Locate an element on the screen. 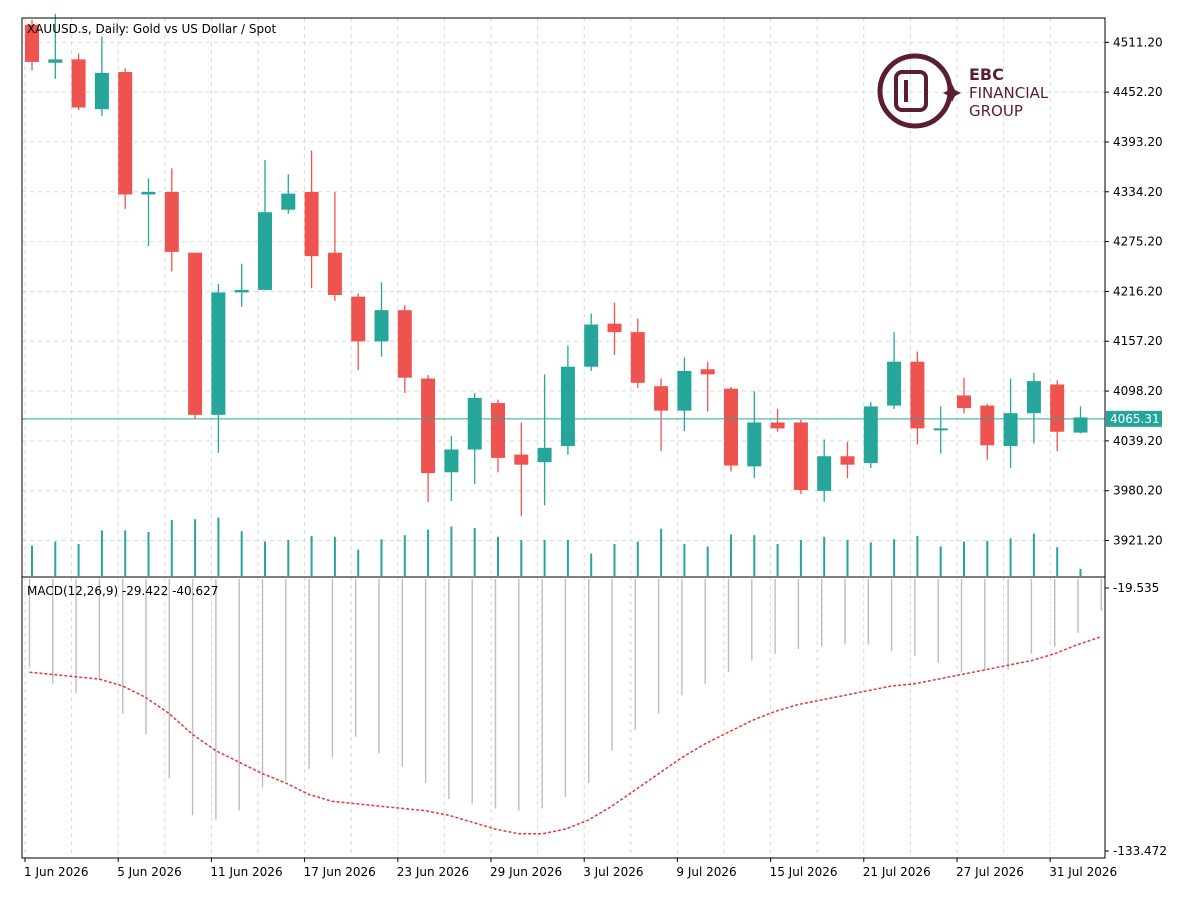  date-tick-label-7: 9 Jul 2026 is located at coordinates (706, 872).